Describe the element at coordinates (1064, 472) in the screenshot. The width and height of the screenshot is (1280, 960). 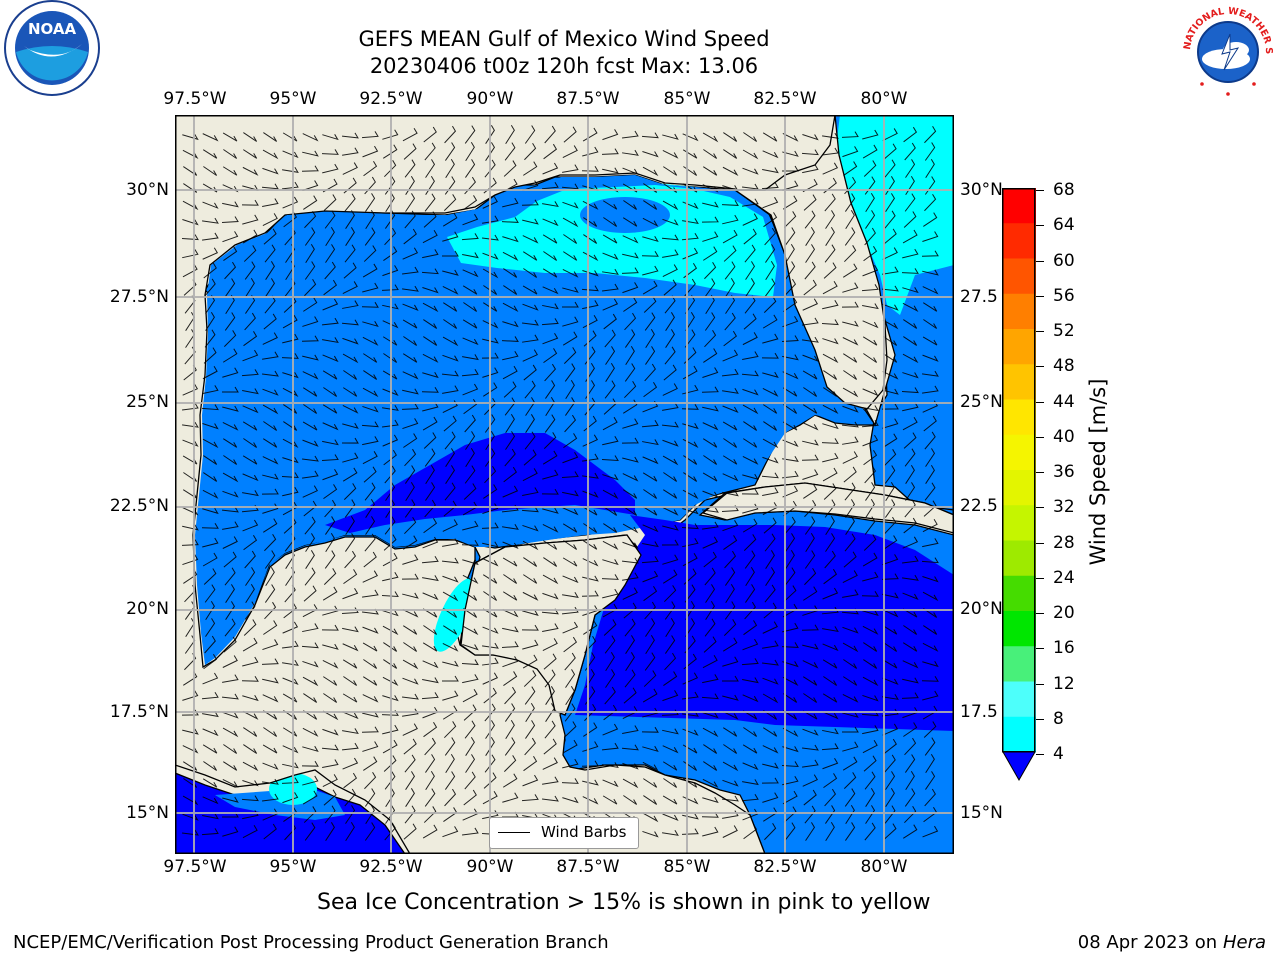
I see `colorbar-tick-label: 36` at that location.